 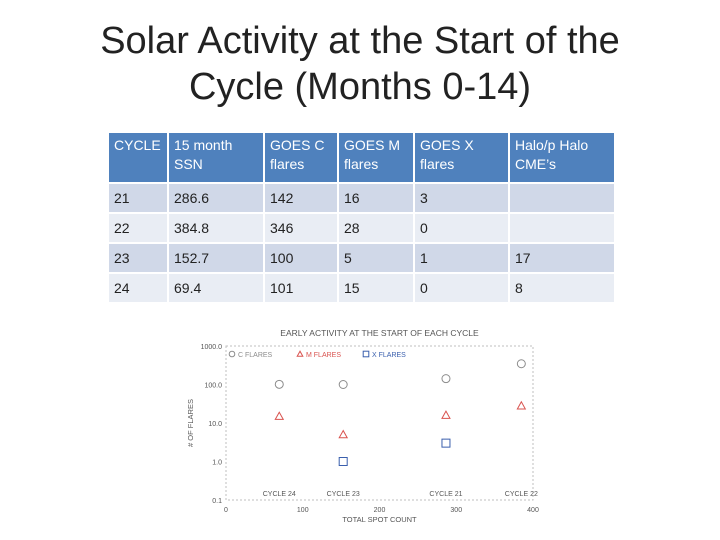 What do you see at coordinates (376, 228) in the screenshot?
I see `table-cell: 28` at bounding box center [376, 228].